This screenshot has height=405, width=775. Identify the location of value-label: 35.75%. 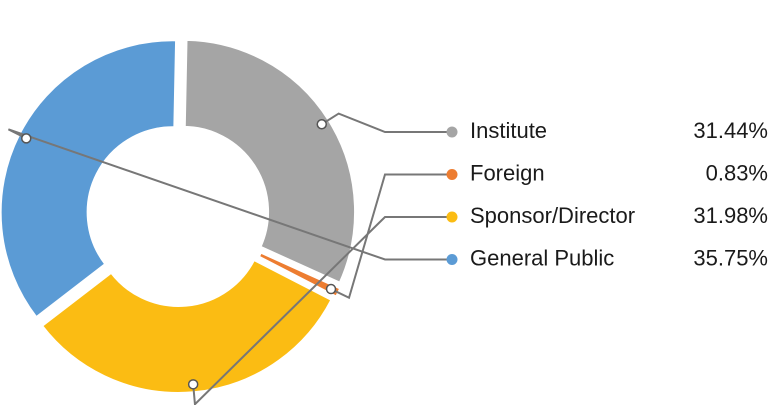
(730, 257).